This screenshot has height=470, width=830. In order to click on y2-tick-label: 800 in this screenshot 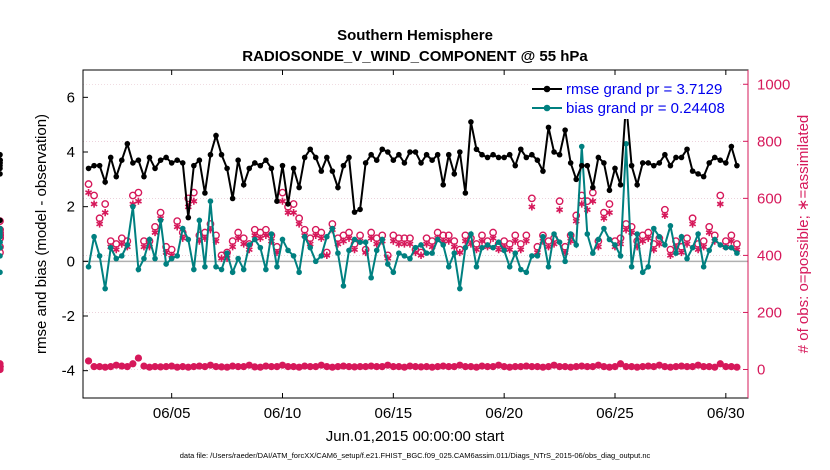, I will do `click(769, 141)`.